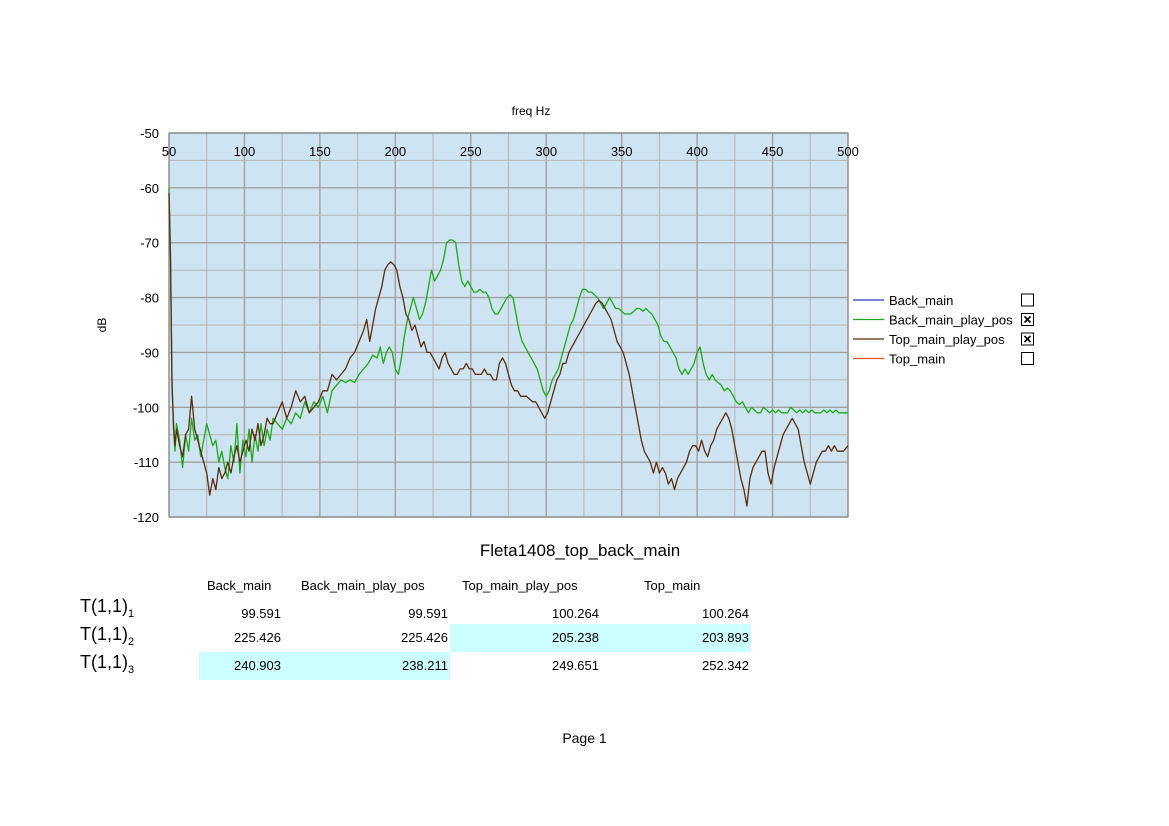  I want to click on y-tick-label: -110, so click(146, 462).